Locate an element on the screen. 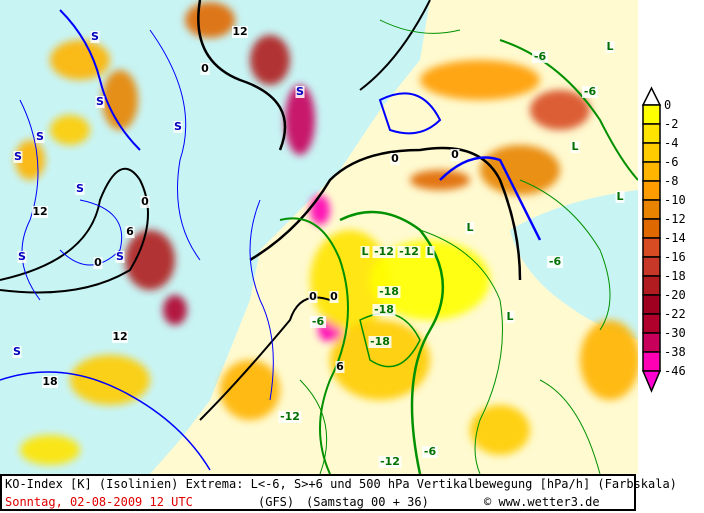 The height and width of the screenshot is (513, 704). stable-region-east is located at coordinates (574, 265).